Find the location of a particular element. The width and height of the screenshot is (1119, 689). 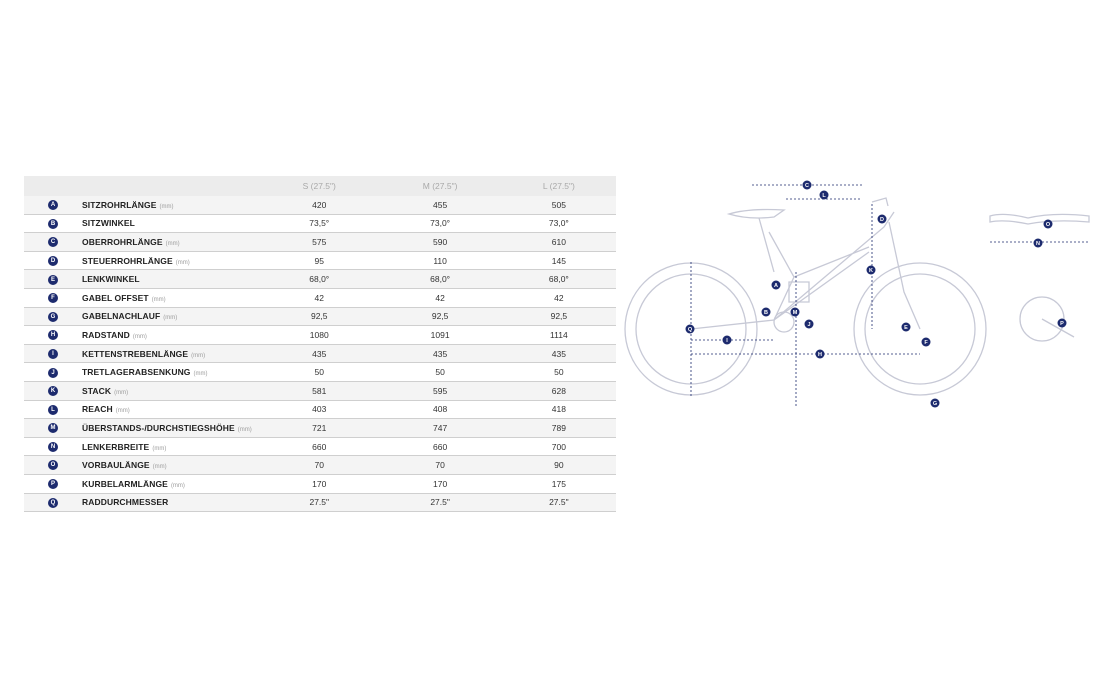

row-label-cell: REACH (mm) is located at coordinates (171, 410).